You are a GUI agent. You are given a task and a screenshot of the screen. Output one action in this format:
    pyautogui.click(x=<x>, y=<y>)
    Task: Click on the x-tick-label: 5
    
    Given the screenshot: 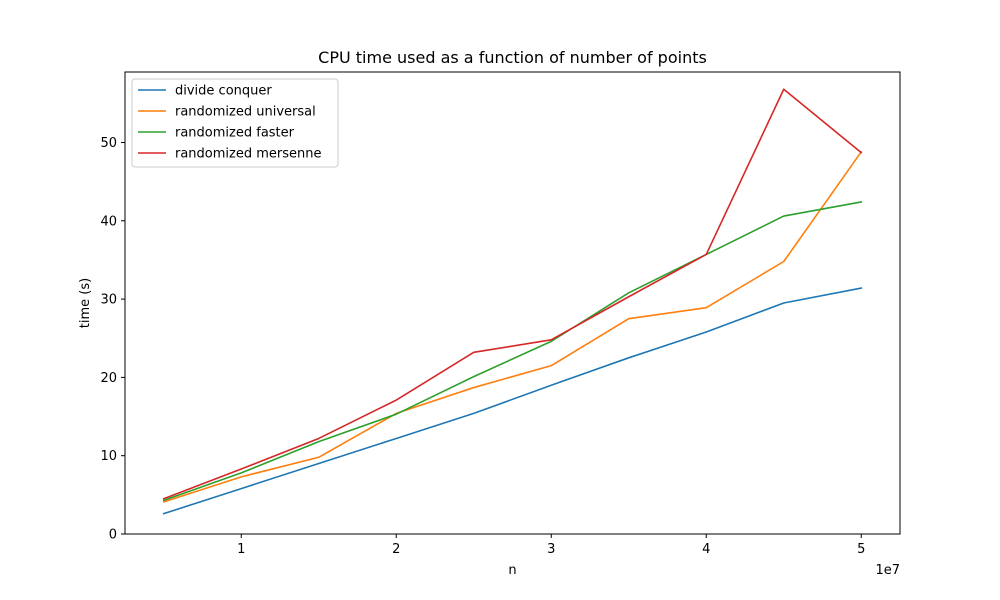 What is the action you would take?
    pyautogui.click(x=861, y=549)
    